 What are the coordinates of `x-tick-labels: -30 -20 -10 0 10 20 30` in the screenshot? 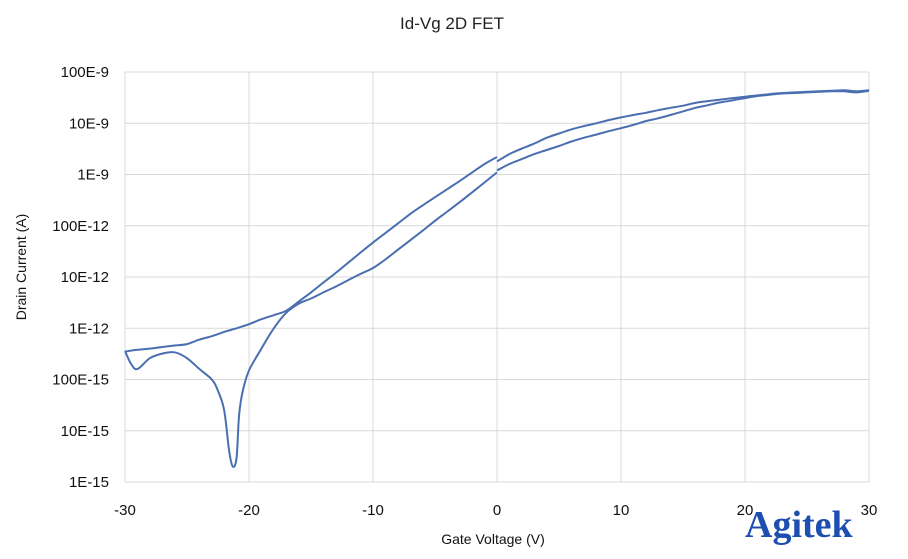 It's located at (495, 510).